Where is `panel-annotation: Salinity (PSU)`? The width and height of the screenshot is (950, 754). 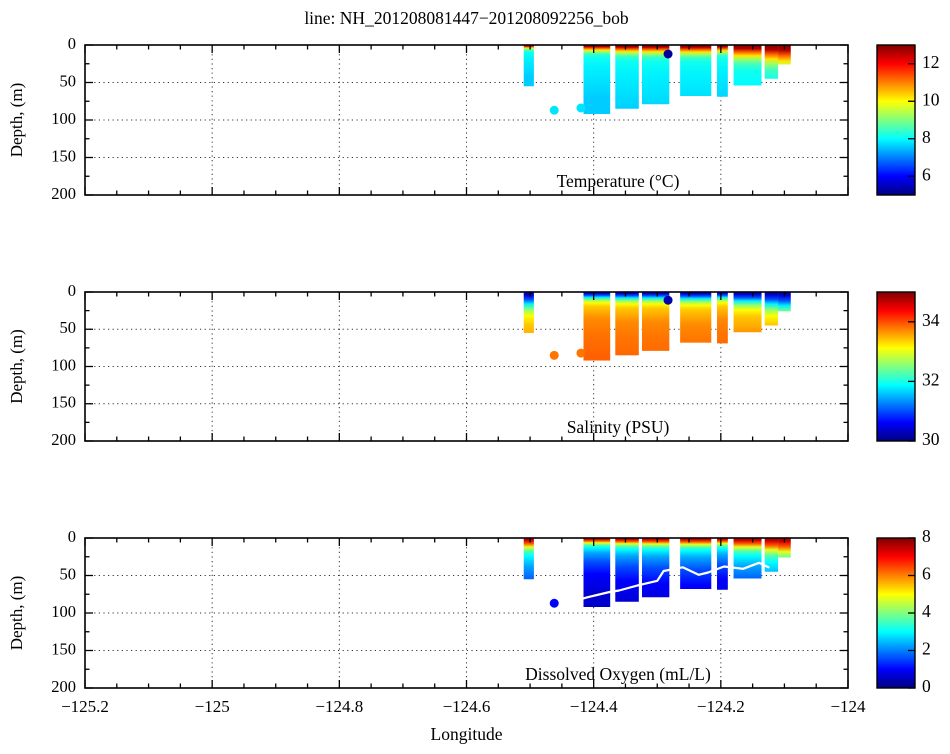 panel-annotation: Salinity (PSU) is located at coordinates (618, 427).